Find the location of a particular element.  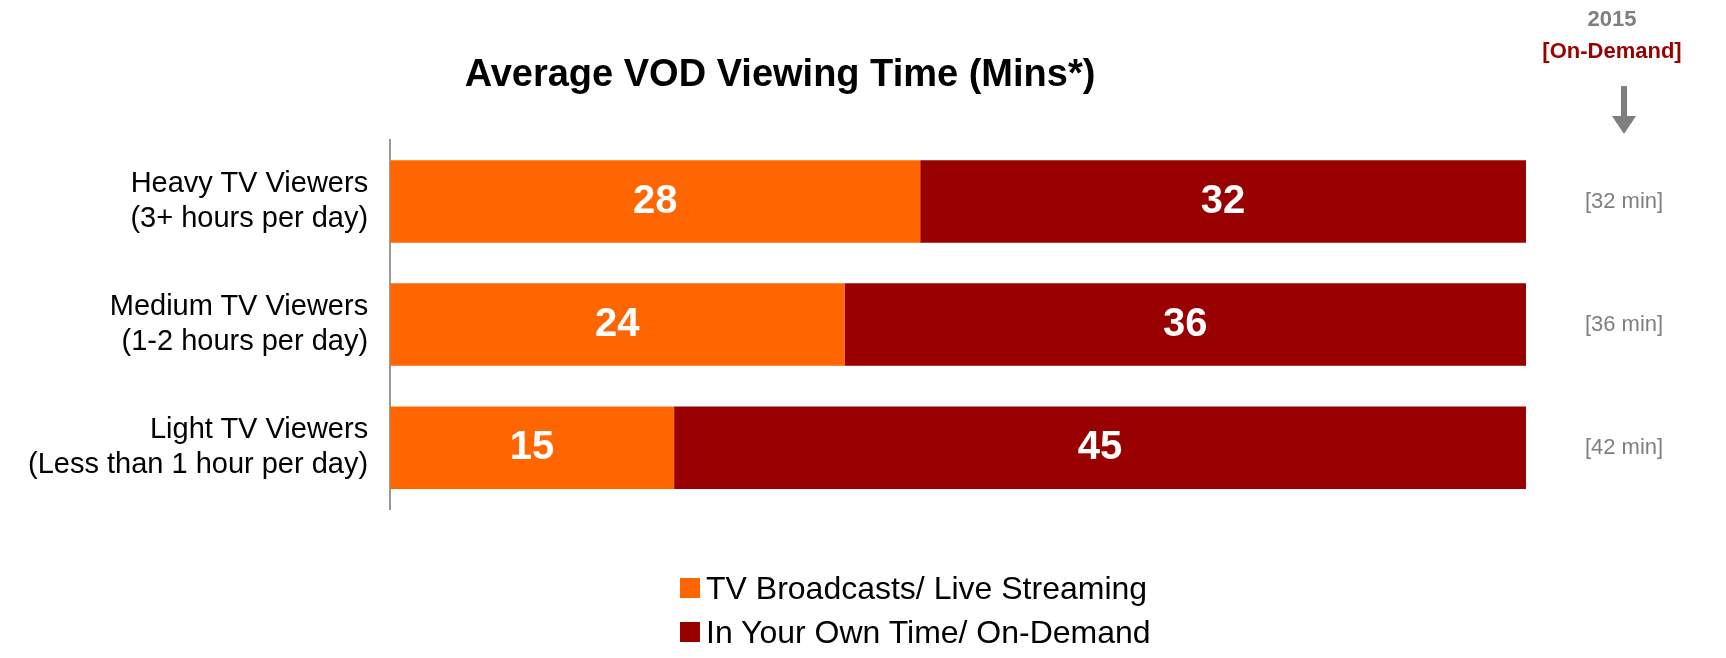

data-label: 28 is located at coordinates (655, 198).